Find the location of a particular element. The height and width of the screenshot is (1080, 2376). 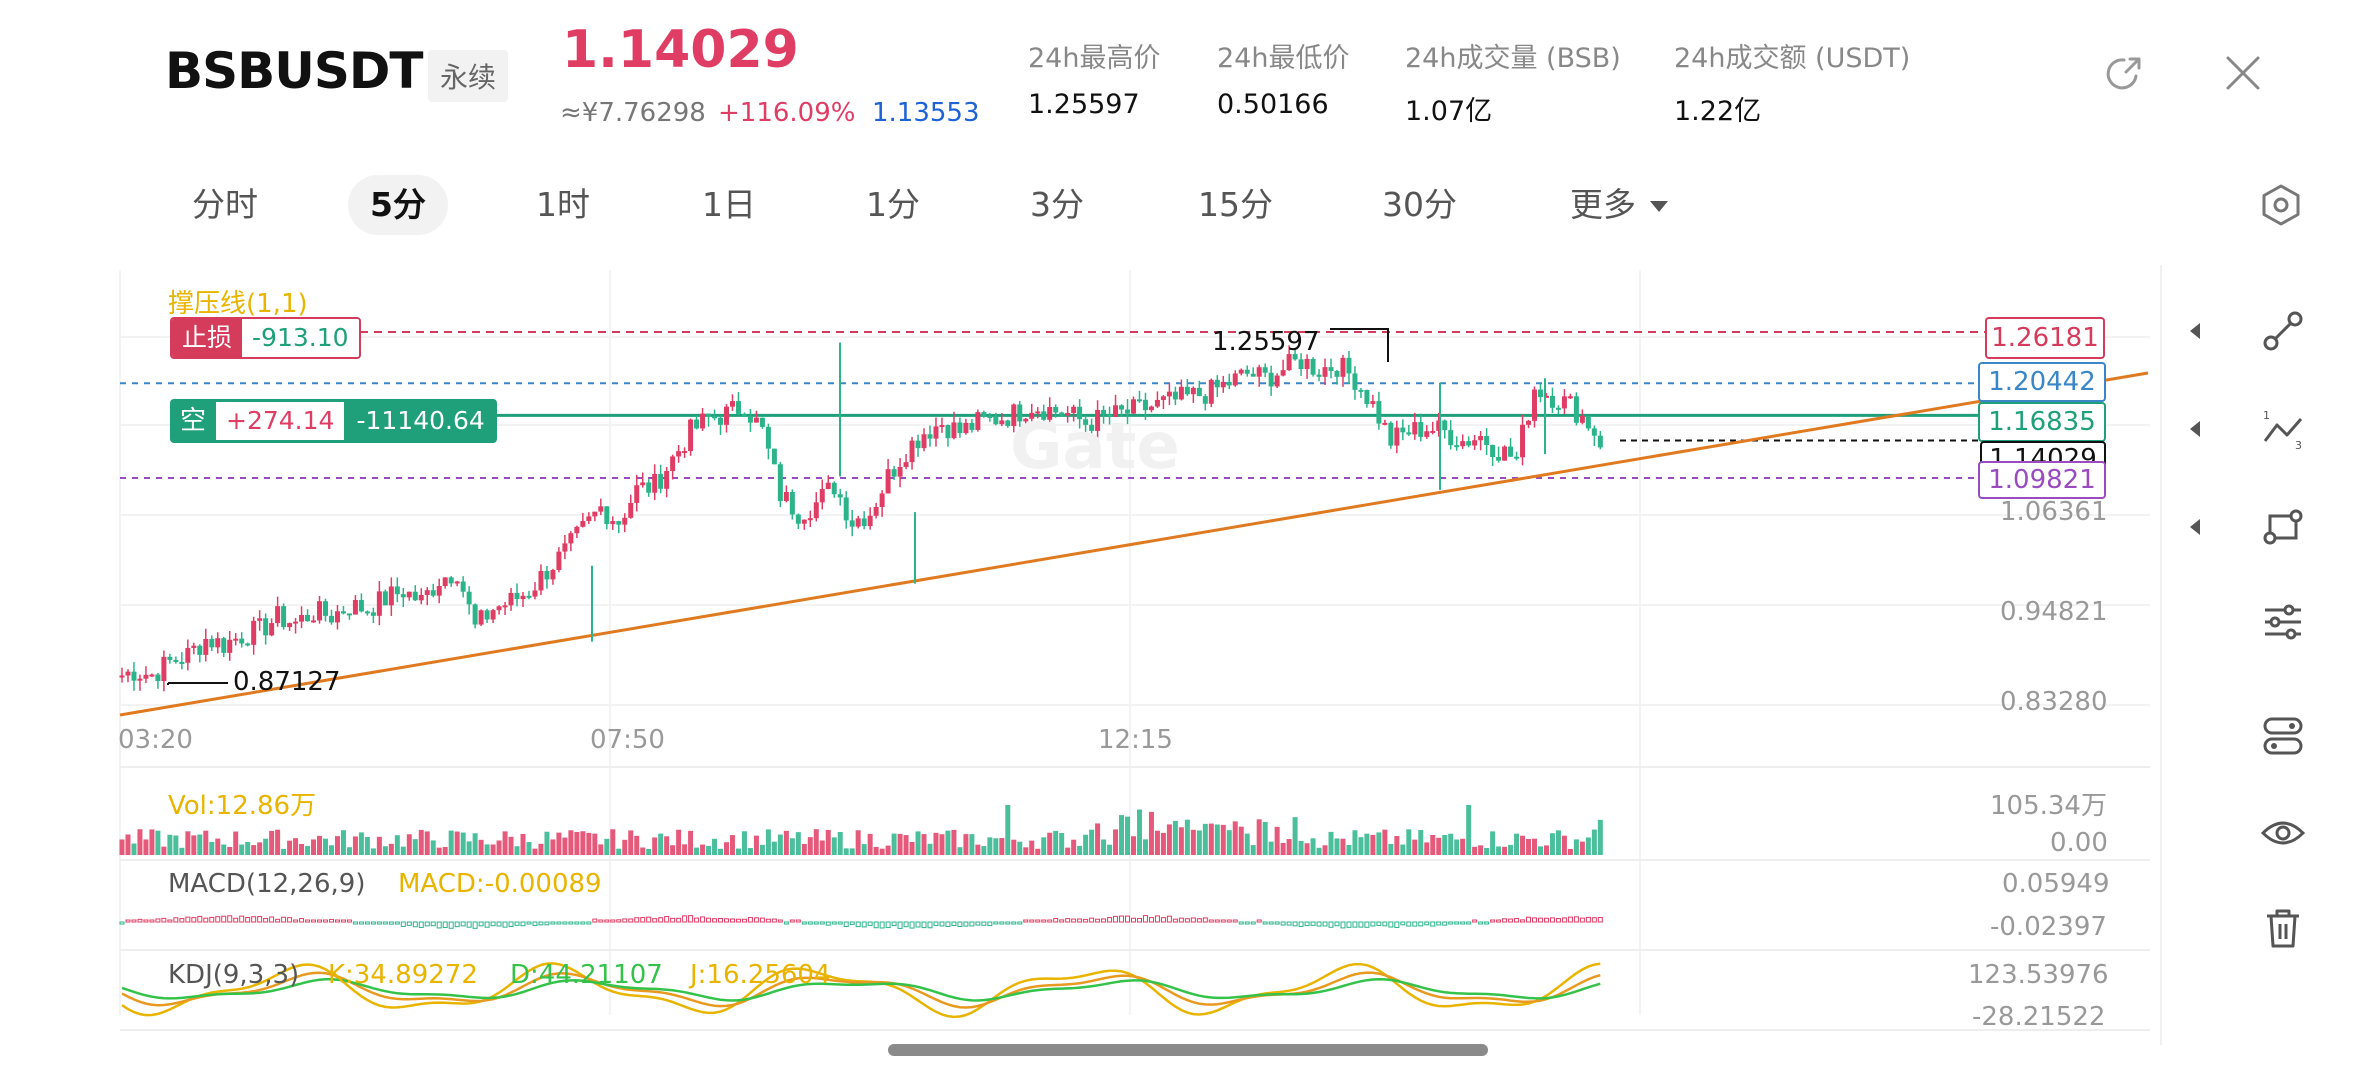

kdj-j-value: J:16.25604 is located at coordinates (760, 975).